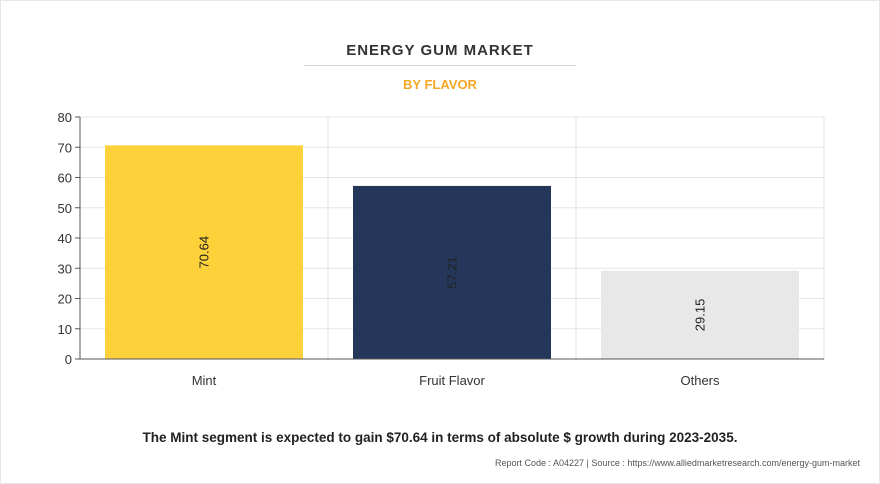 This screenshot has width=880, height=484. Describe the element at coordinates (65, 238) in the screenshot. I see `y-tick-label: 40` at that location.